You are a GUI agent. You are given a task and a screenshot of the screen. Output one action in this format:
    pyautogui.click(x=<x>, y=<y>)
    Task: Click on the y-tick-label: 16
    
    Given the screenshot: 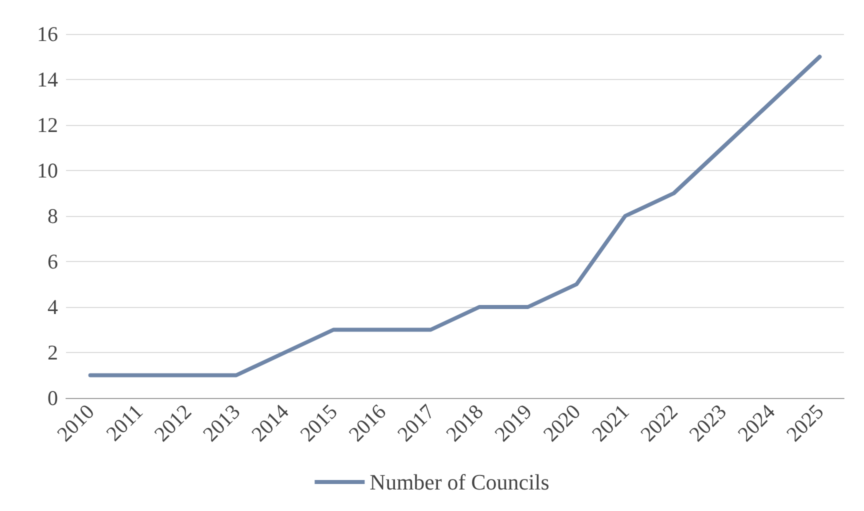 What is the action you would take?
    pyautogui.click(x=47, y=34)
    